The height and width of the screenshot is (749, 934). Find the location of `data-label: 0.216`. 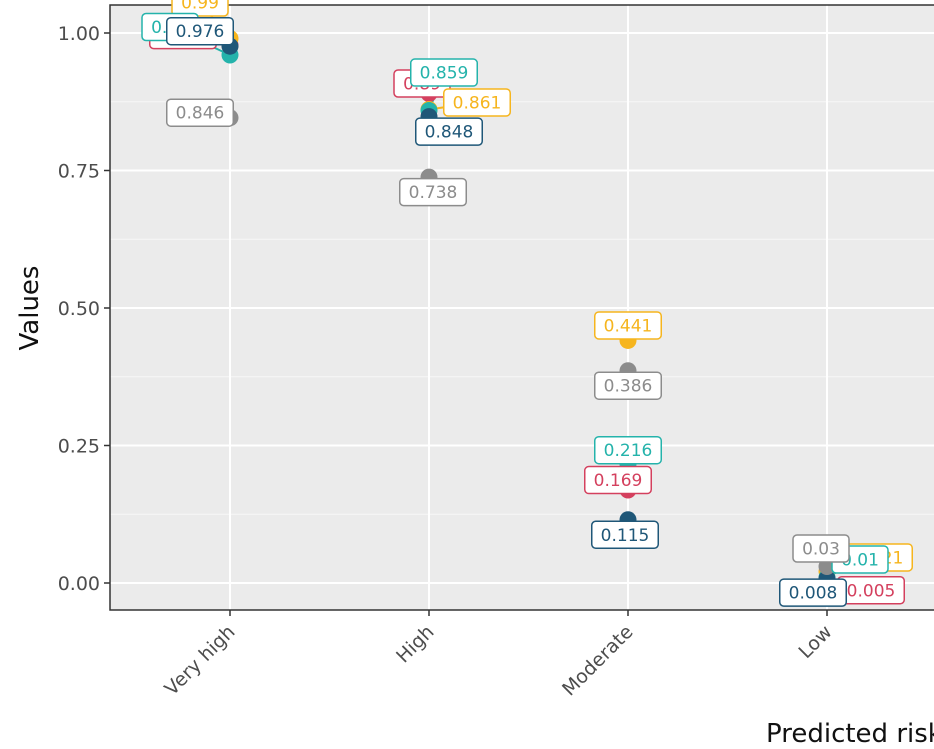

data-label: 0.216 is located at coordinates (628, 451).